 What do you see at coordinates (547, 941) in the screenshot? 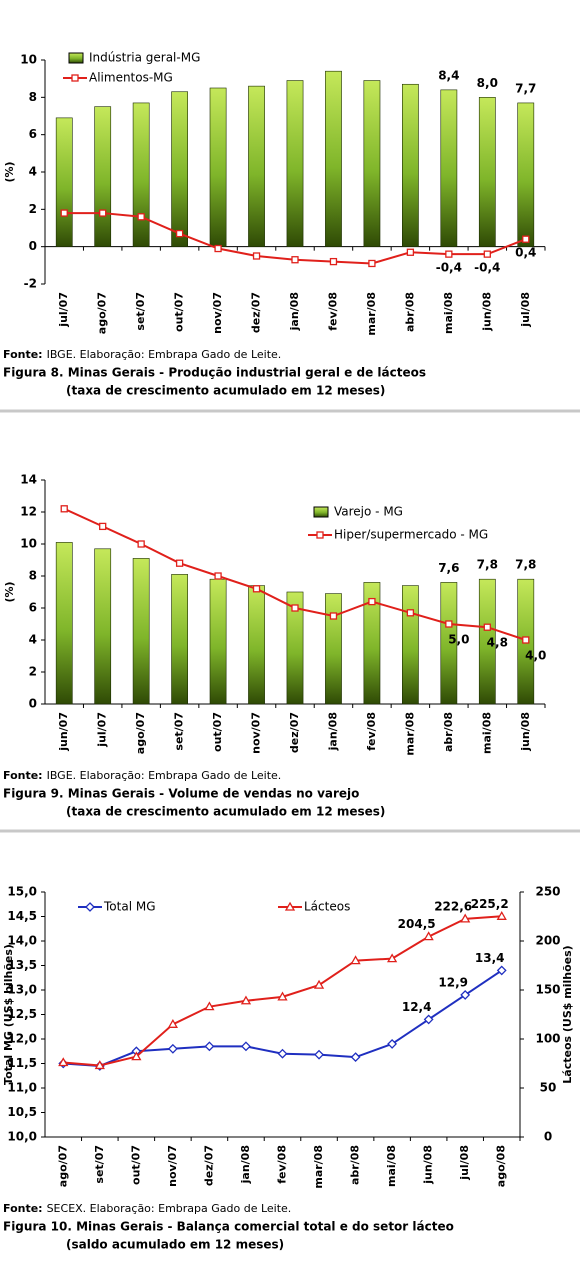
I see `y2-tick-label: 200` at bounding box center [547, 941].